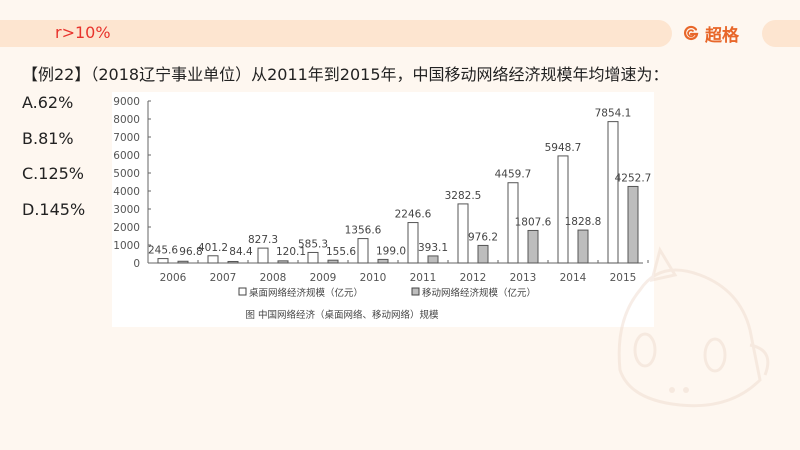 This screenshot has width=800, height=450. I want to click on answer-options: A.62% B.81% C.125% D.145%, so click(53, 163).